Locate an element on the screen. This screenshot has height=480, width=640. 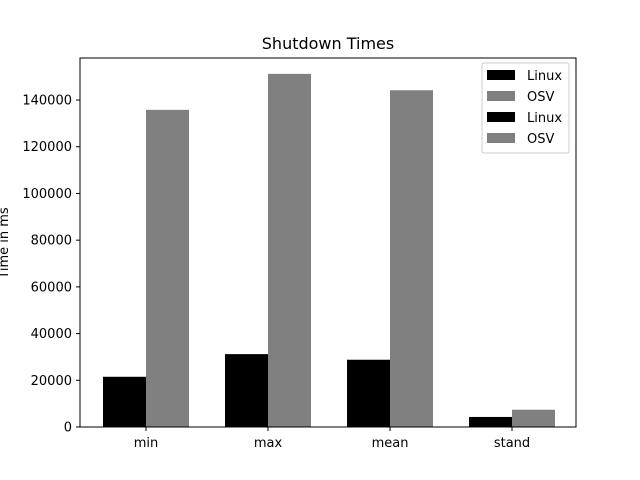
y-tick-label: 140000 is located at coordinates (47, 101).